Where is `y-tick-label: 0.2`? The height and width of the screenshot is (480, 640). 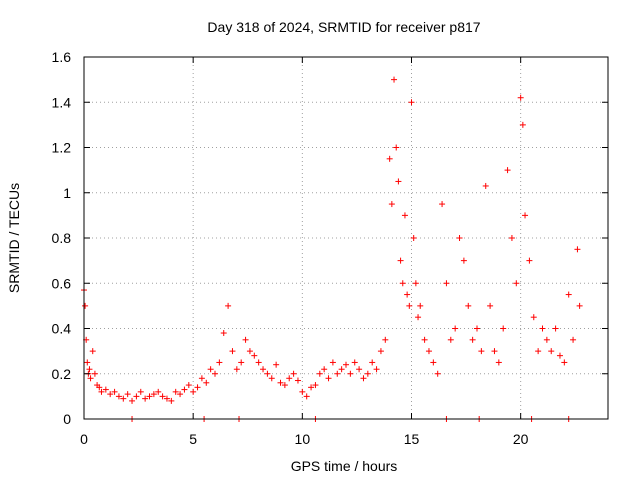 y-tick-label: 0.2 is located at coordinates (62, 374).